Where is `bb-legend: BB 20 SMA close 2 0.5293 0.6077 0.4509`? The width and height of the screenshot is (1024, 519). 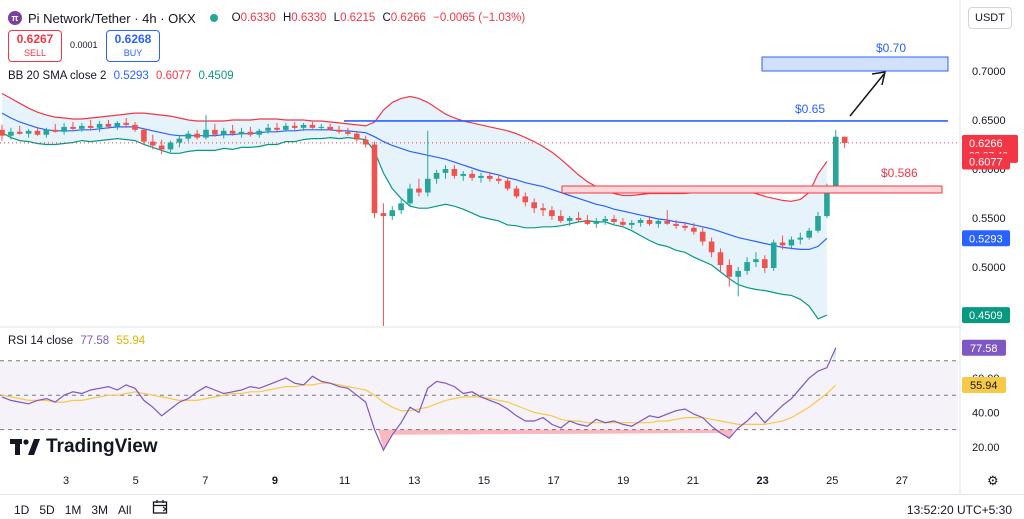
bb-legend: BB 20 SMA close 2 0.5293 0.6077 0.4509 is located at coordinates (121, 76).